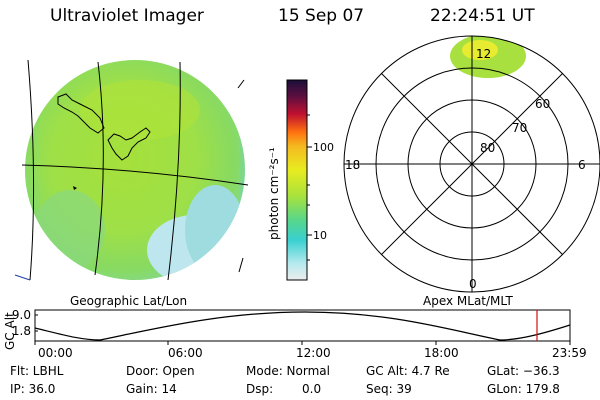 The width and height of the screenshot is (600, 400). Describe the element at coordinates (127, 16) in the screenshot. I see `instrument-title: Ultraviolet Imager` at that location.